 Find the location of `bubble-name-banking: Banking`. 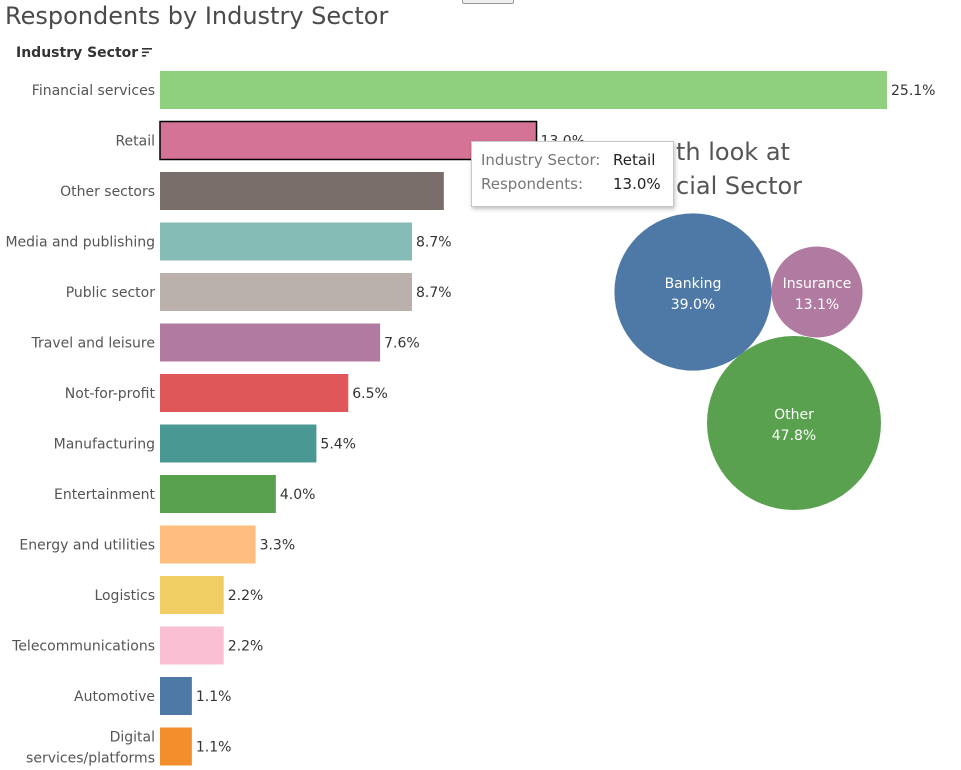

bubble-name-banking: Banking is located at coordinates (693, 284).